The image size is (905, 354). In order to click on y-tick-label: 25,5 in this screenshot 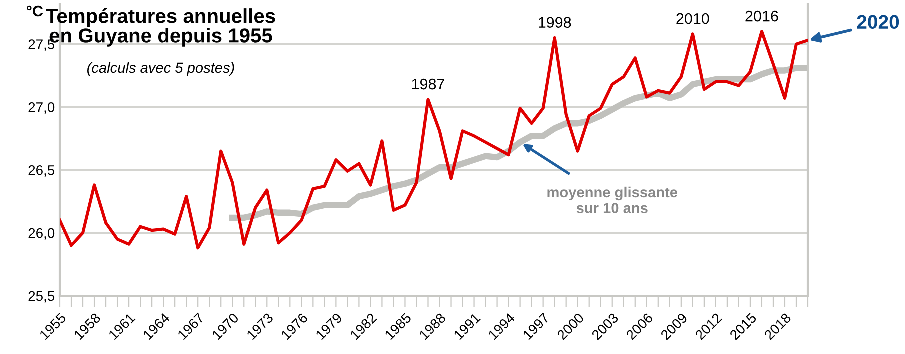, I will do `click(41, 297)`.